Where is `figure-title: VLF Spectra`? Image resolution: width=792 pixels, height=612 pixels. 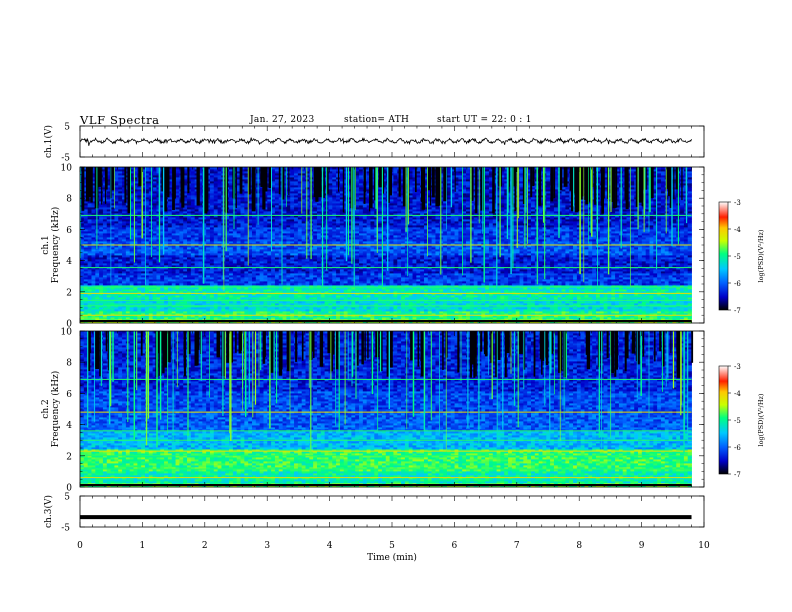 figure-title: VLF Spectra is located at coordinates (120, 120).